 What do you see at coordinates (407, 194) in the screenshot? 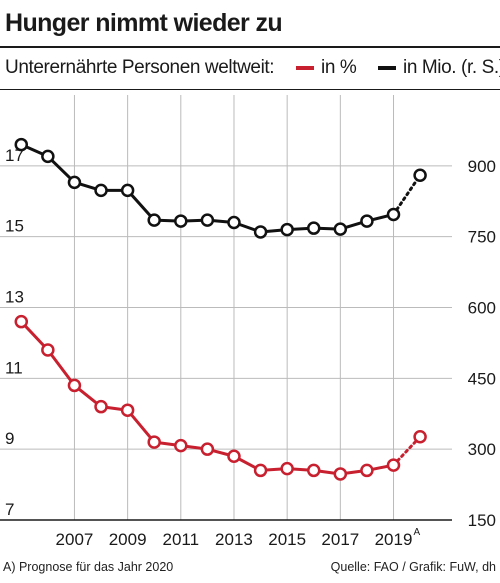
I see `series-forecast-line-millions` at bounding box center [407, 194].